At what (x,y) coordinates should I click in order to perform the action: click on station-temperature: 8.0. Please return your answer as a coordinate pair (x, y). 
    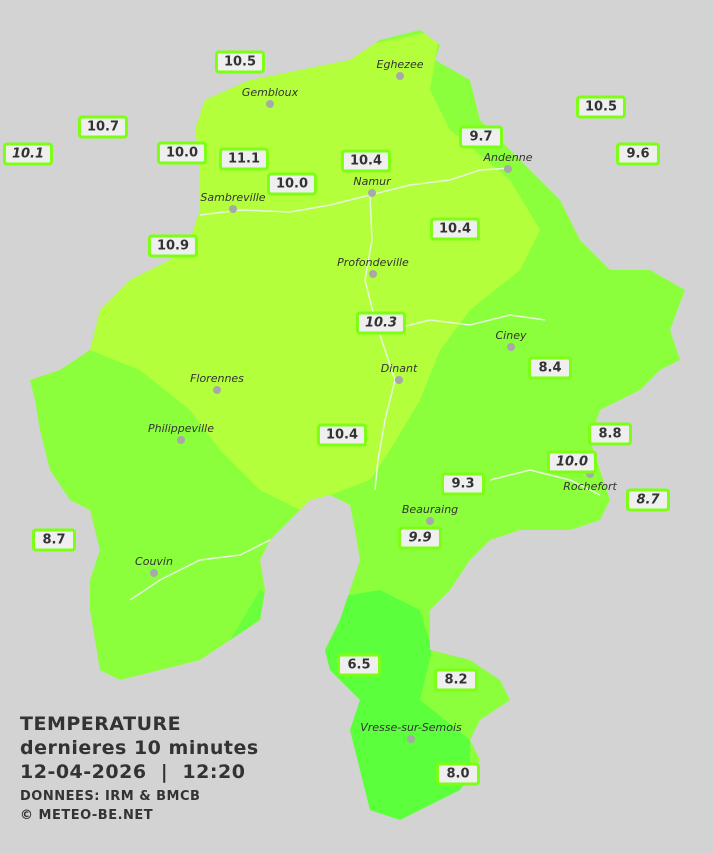
    Looking at the image, I should click on (458, 774).